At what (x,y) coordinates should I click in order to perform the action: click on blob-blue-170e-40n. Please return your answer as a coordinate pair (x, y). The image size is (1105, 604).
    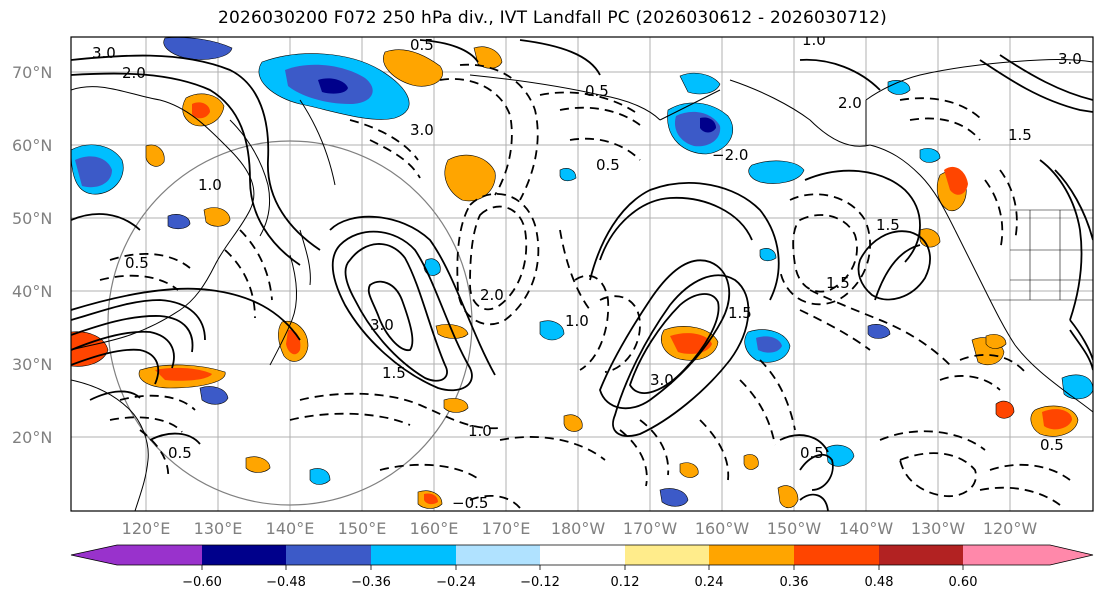
    Looking at the image, I should click on (432, 267).